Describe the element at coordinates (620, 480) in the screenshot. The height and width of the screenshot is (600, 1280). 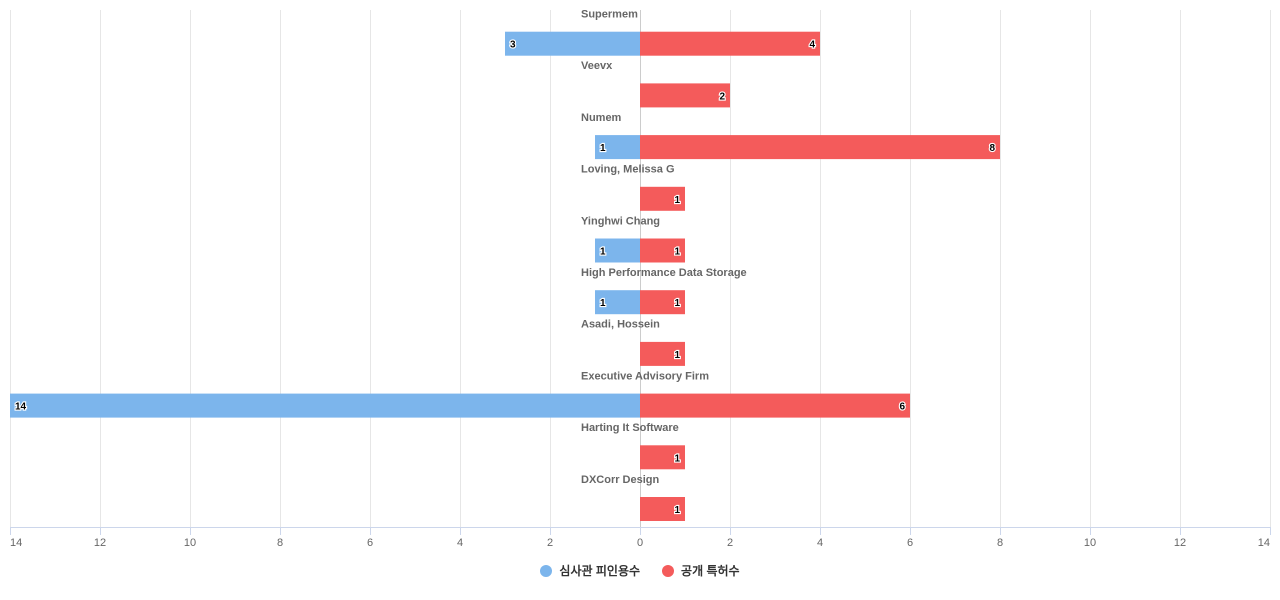
I see `category-label-9: DXCorr Design` at that location.